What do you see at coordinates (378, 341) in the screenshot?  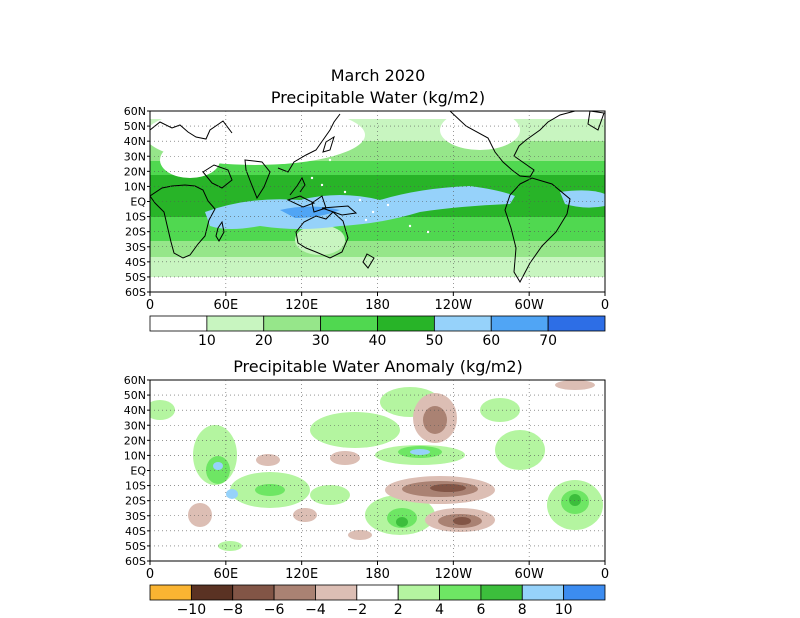 I see `colorbar-label: 40` at bounding box center [378, 341].